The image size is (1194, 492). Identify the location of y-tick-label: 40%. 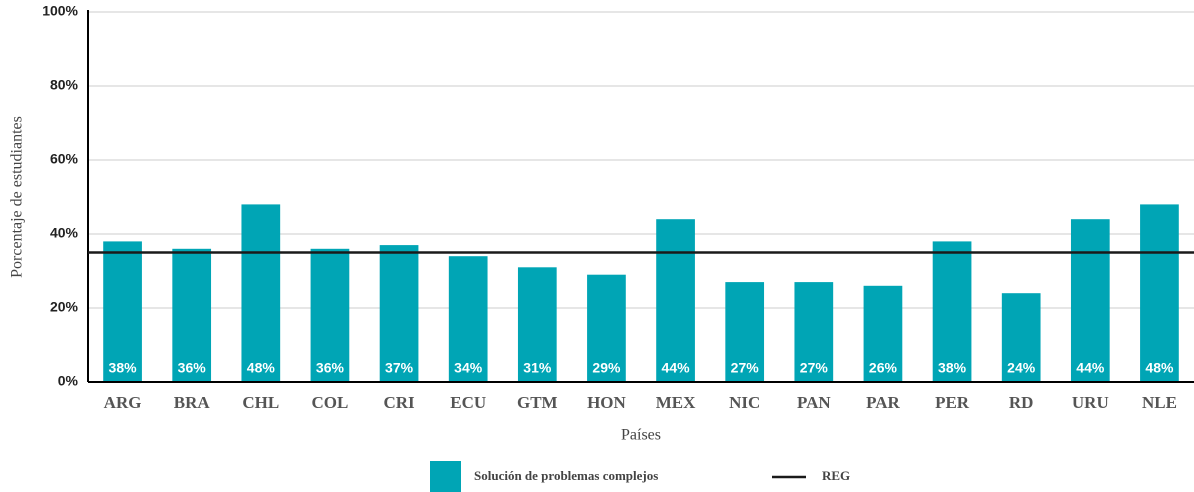
(64, 233).